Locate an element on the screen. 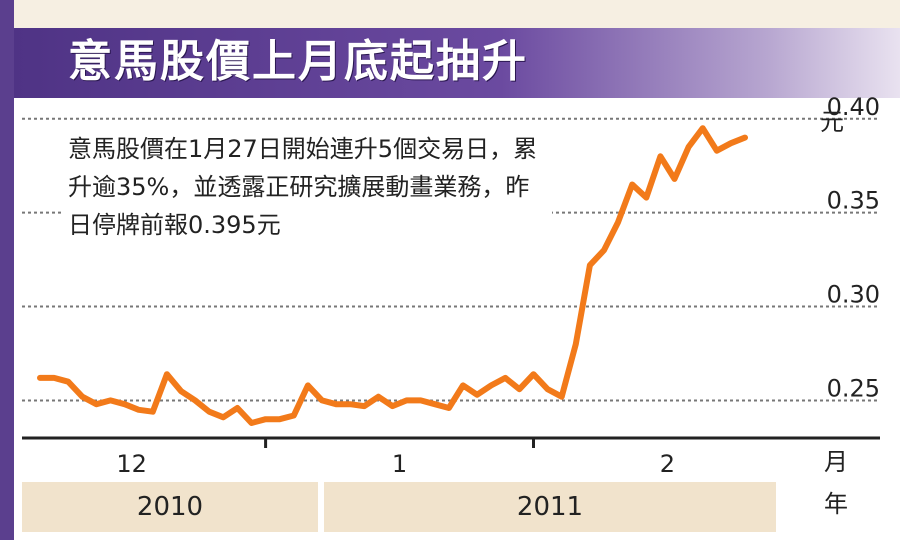 This screenshot has height=540, width=900. y-tick-label: 0.35 is located at coordinates (853, 201).